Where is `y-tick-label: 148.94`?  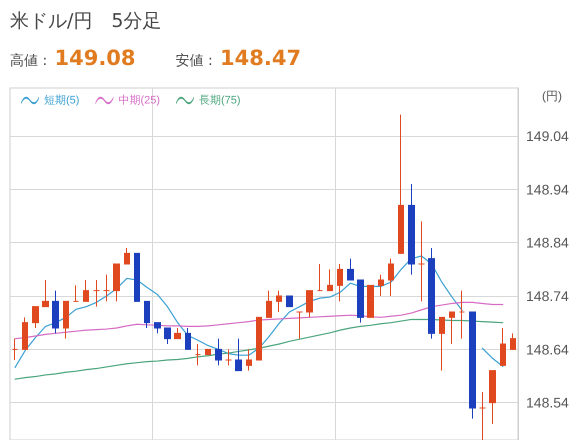
y-tick-label: 148.94 is located at coordinates (548, 189).